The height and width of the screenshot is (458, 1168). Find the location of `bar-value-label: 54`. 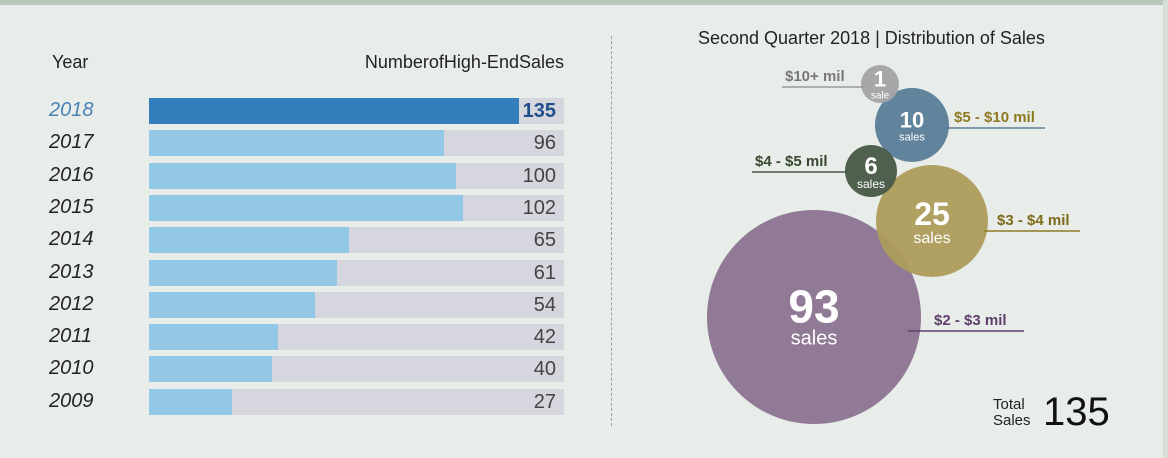

bar-value-label: 54 is located at coordinates (544, 304).